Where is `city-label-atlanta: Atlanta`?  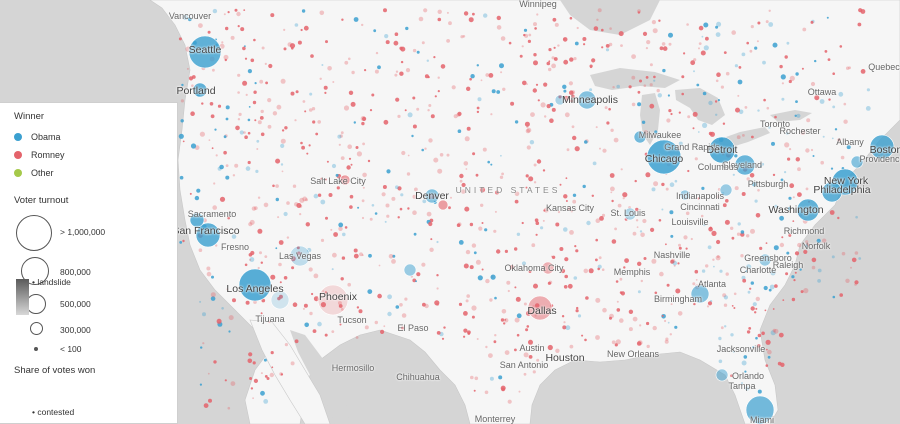 city-label-atlanta: Atlanta is located at coordinates (712, 284).